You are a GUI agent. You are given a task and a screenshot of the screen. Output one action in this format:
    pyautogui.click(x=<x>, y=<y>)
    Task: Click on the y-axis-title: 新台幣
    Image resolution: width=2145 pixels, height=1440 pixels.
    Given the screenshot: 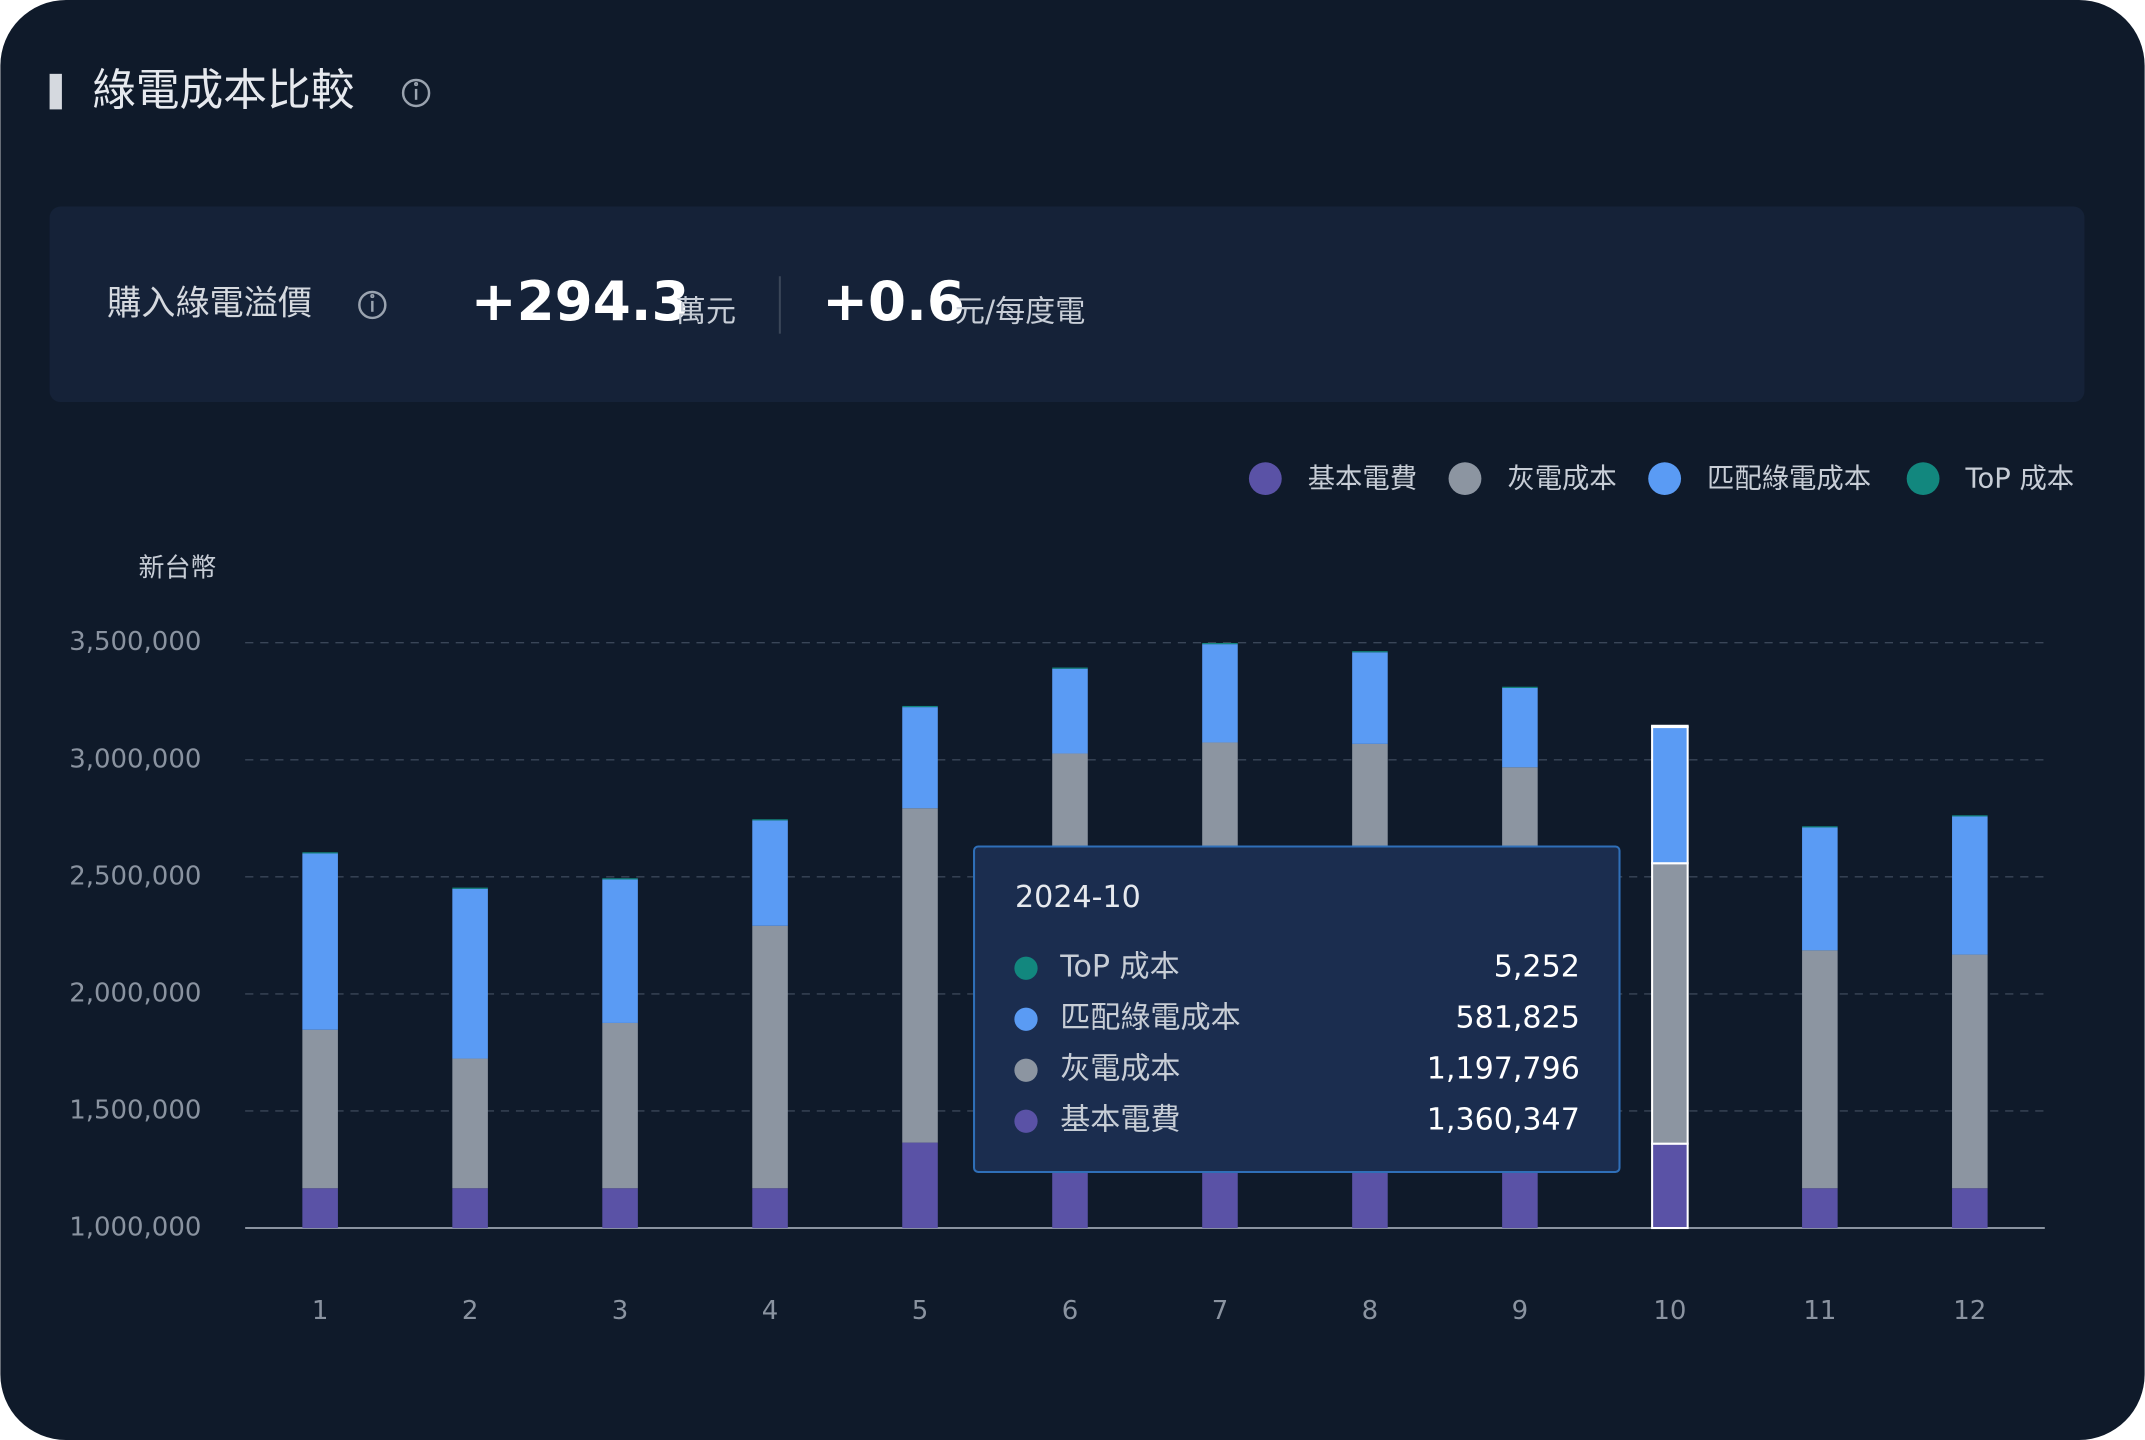 What is the action you would take?
    pyautogui.click(x=177, y=568)
    